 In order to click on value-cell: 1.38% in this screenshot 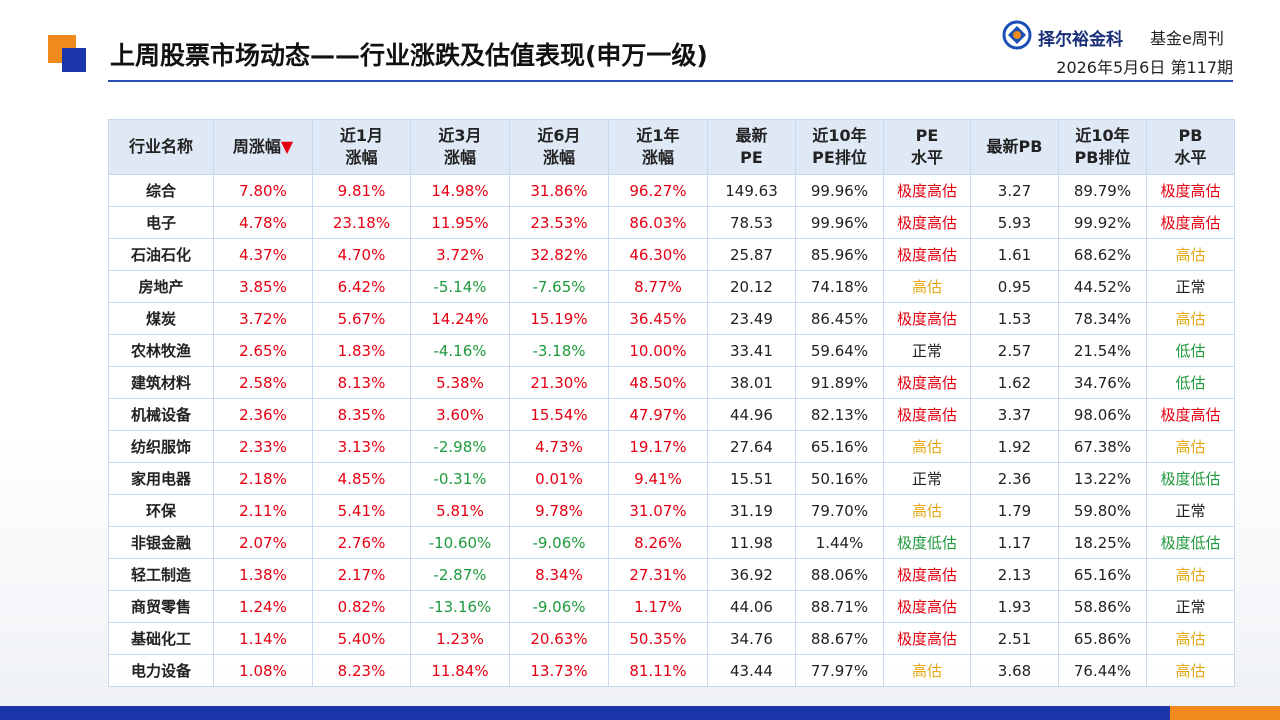, I will do `click(263, 574)`.